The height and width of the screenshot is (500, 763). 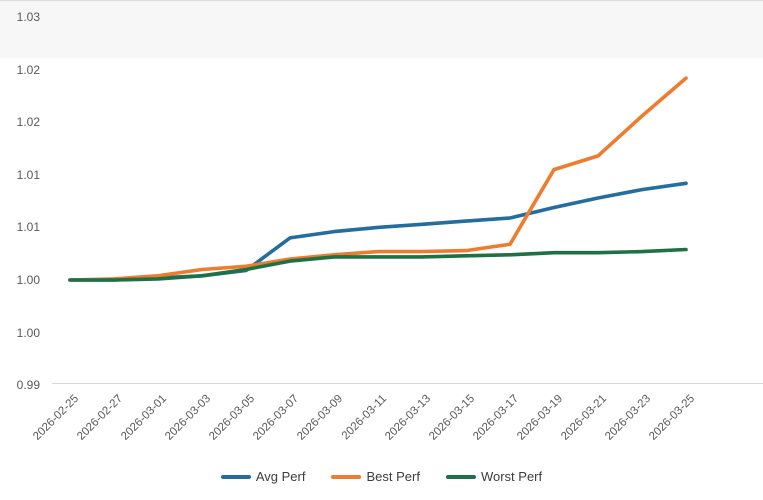 What do you see at coordinates (280, 476) in the screenshot?
I see `legend-label: Avg Perf` at bounding box center [280, 476].